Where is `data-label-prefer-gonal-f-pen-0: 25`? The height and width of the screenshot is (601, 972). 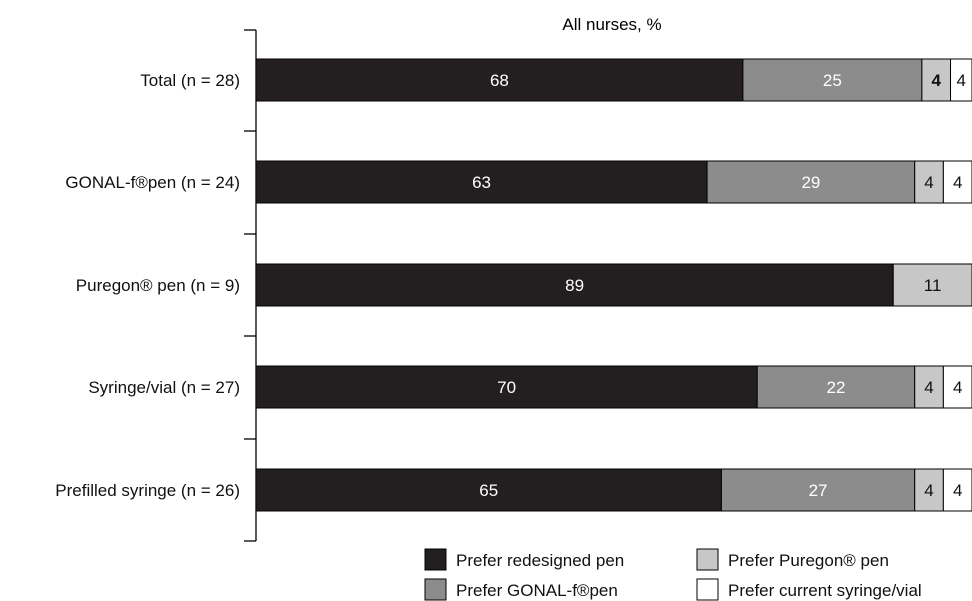 data-label-prefer-gonal-f-pen-0: 25 is located at coordinates (832, 80).